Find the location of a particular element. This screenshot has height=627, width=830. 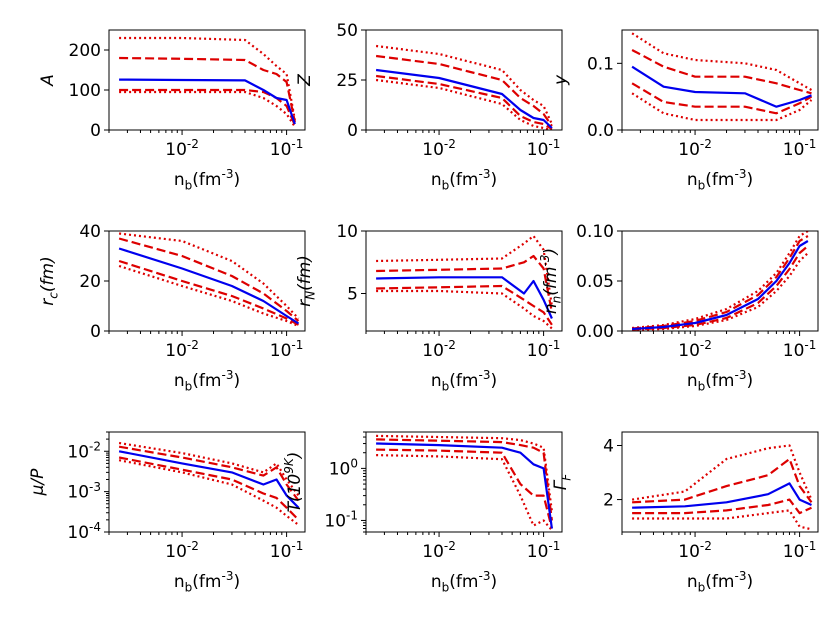

y-axis-label: nn(fm-3) is located at coordinates (550, 281).